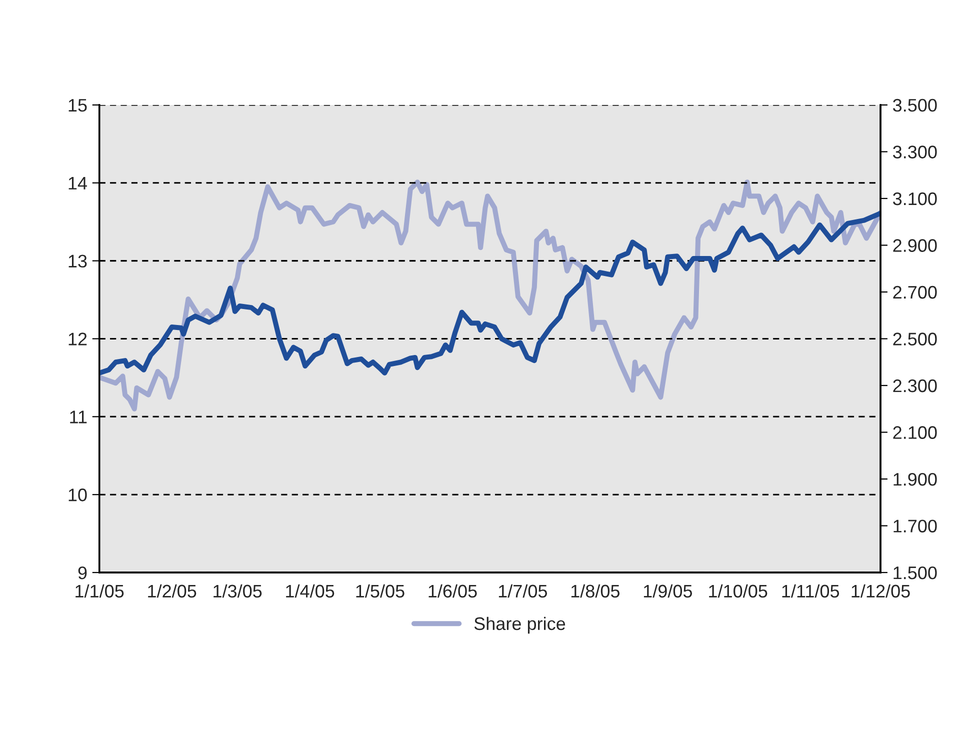 The height and width of the screenshot is (734, 955). Describe the element at coordinates (238, 591) in the screenshot. I see `x-tick-label: 1/3/05` at that location.